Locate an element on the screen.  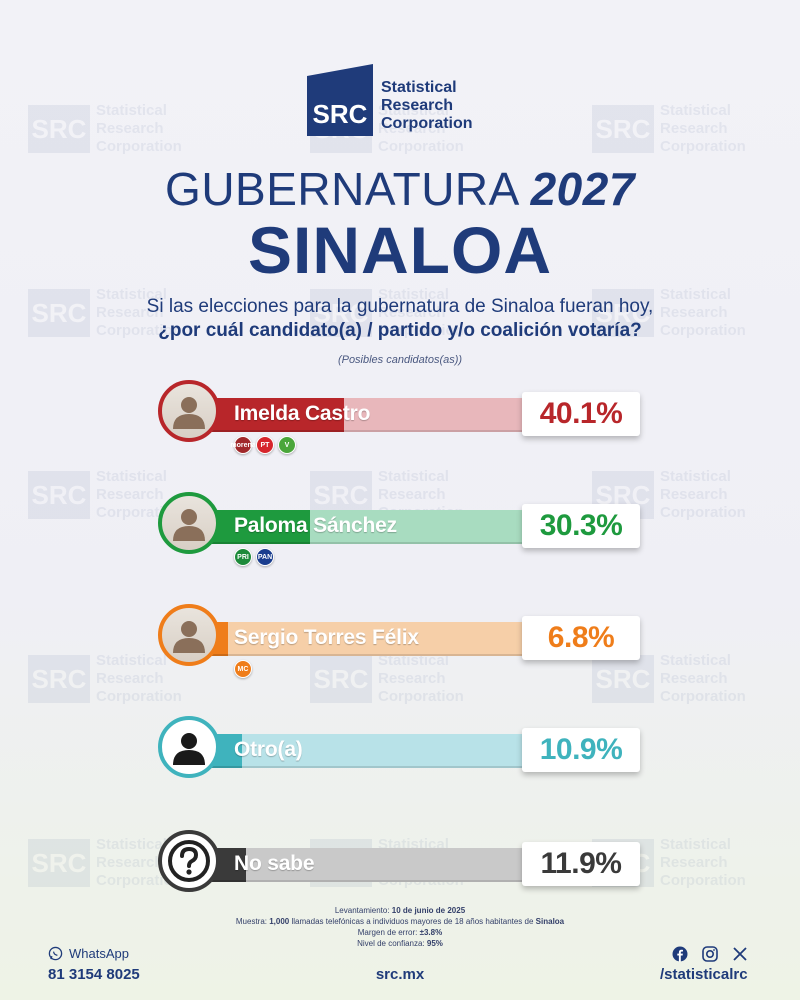
fieldwork-label: Levantamiento: is located at coordinates (362, 910).